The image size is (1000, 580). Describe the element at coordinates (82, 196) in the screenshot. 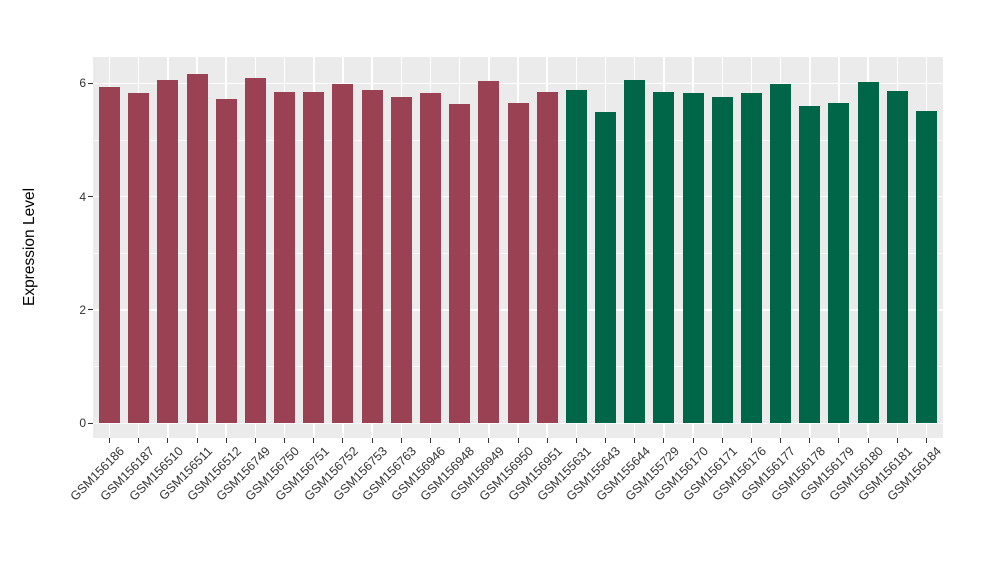

I see `y-tick-label: 4` at that location.